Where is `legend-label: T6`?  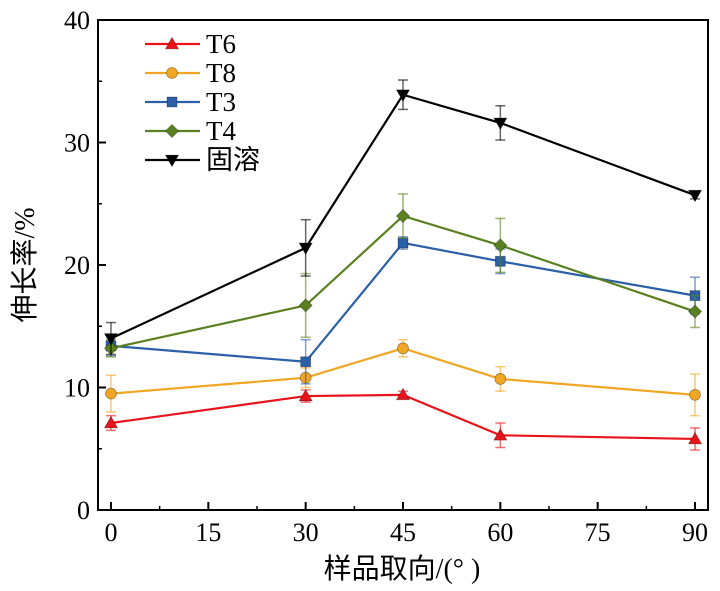 legend-label: T6 is located at coordinates (221, 44).